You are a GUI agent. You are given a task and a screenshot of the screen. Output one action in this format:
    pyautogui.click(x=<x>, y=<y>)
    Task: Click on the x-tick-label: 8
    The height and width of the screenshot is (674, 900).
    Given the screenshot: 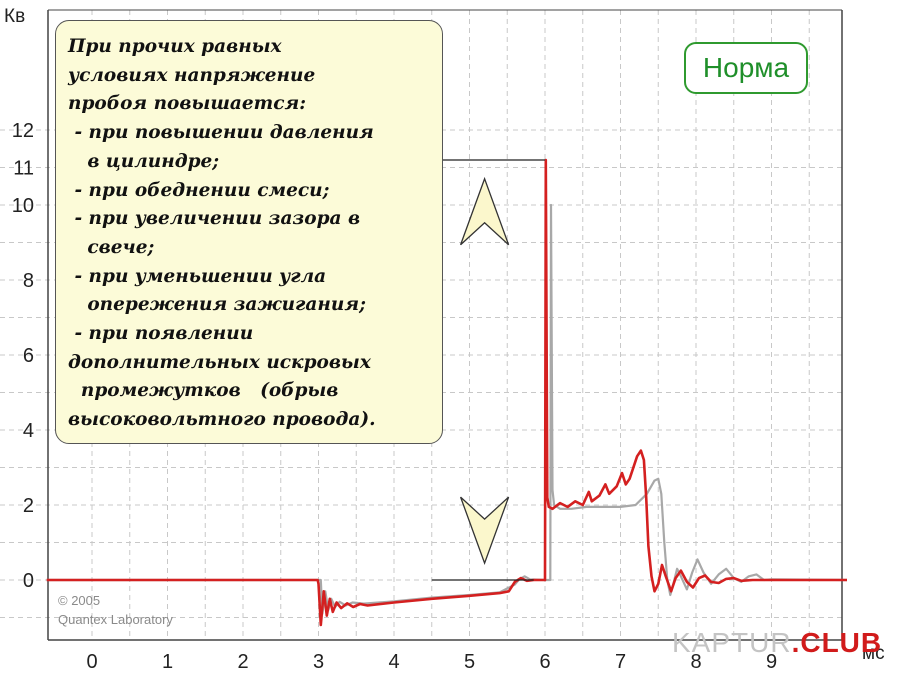 What is the action you would take?
    pyautogui.click(x=695, y=662)
    